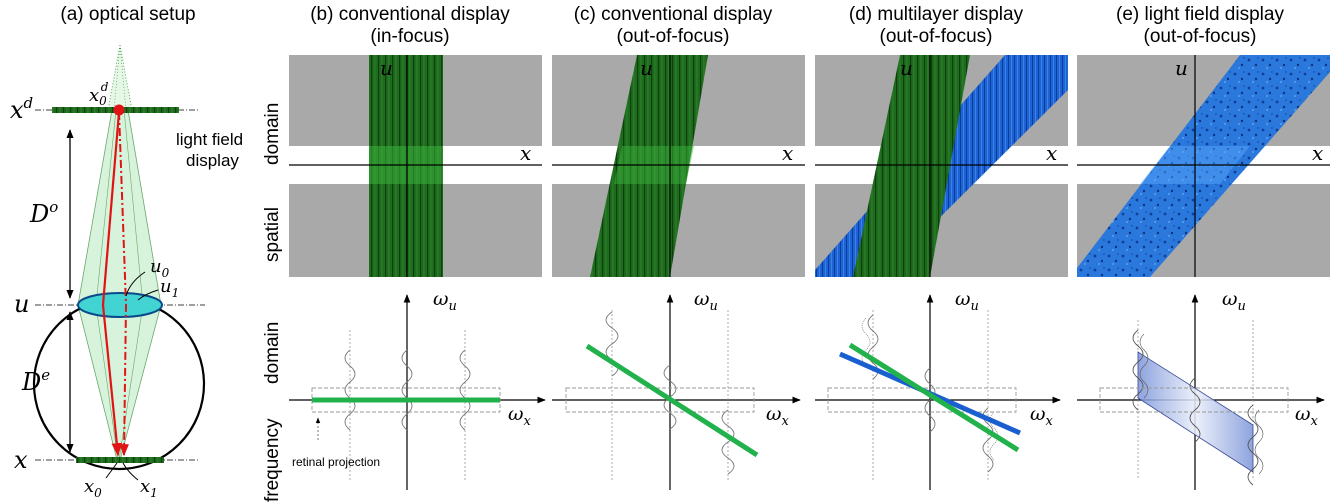  What do you see at coordinates (410, 14) in the screenshot?
I see `title-conventional-infocus-1: (b) conventional display` at bounding box center [410, 14].